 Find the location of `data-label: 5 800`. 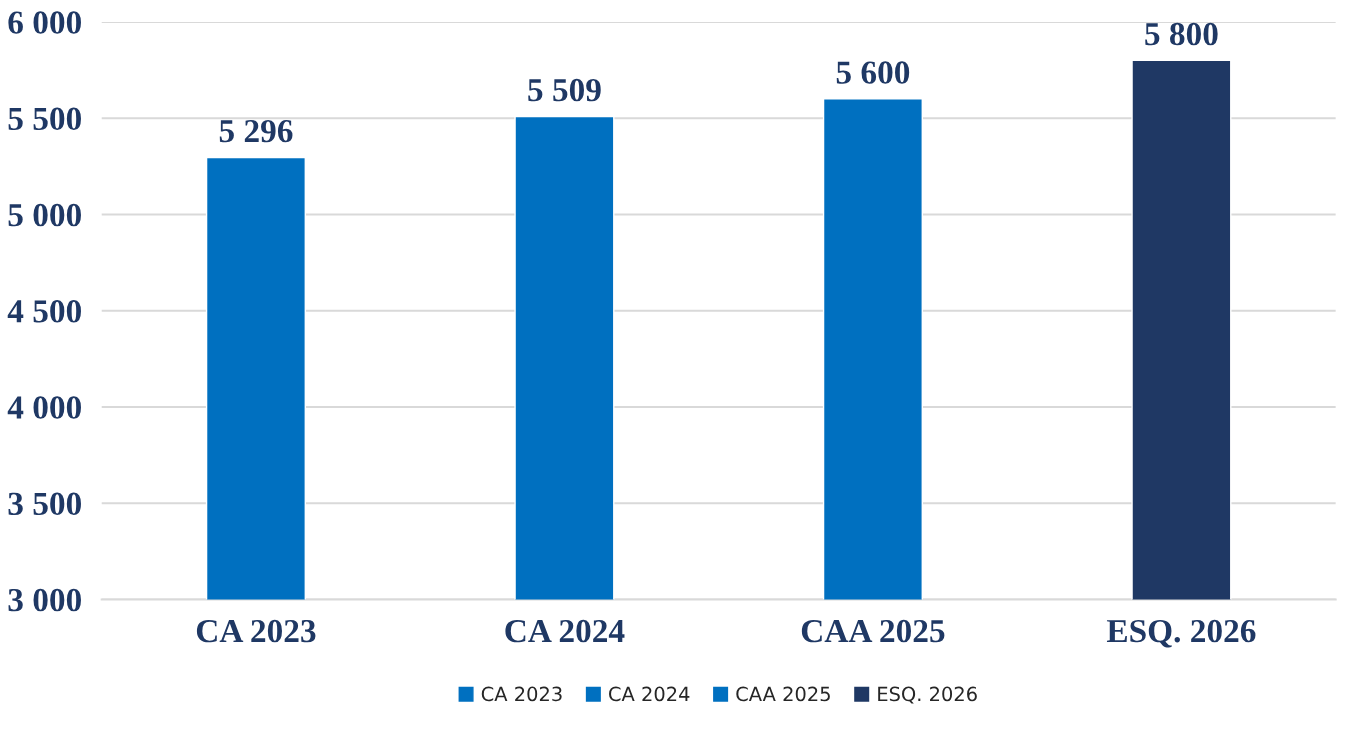

data-label: 5 800 is located at coordinates (1181, 34).